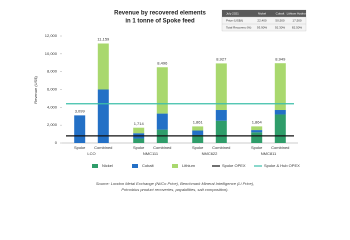 Image resolution: width=350 pixels, height=240 pixels. I want to click on chart-title: Revenue by recovered elements, so click(160, 14).